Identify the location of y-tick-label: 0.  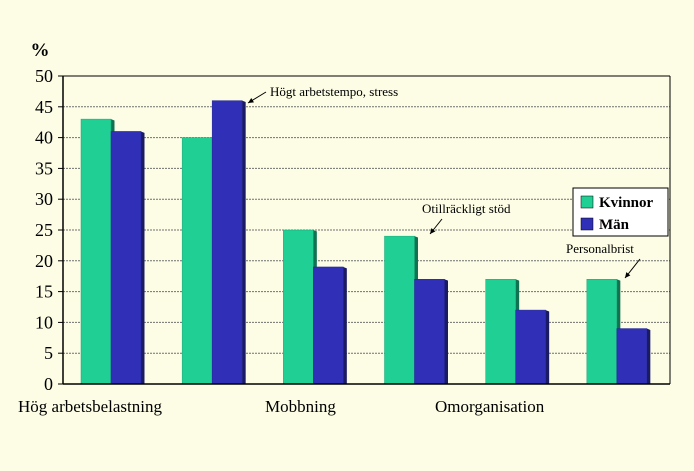
(48, 384).